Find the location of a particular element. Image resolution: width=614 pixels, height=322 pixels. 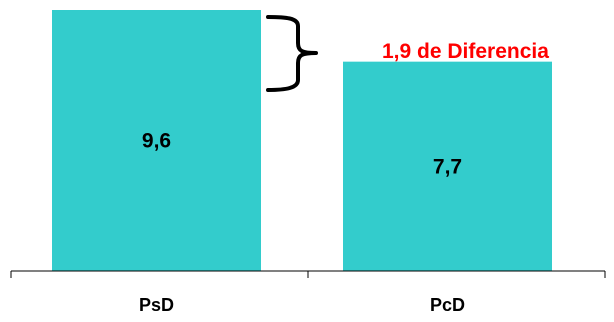

bar-value-label-psd: 9,6 is located at coordinates (156, 141).